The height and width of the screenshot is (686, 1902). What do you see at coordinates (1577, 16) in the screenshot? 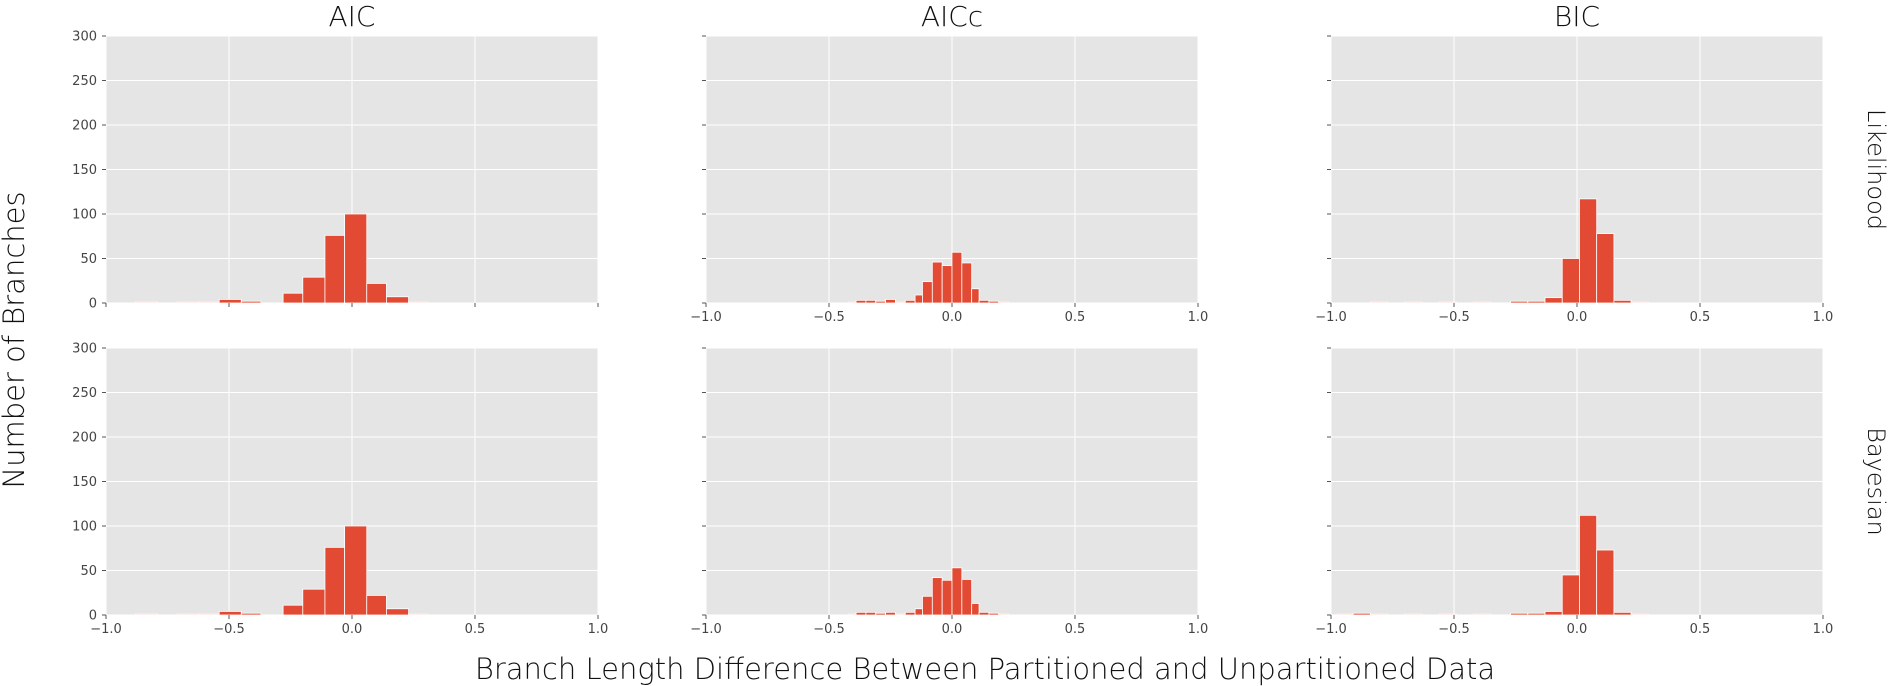
I see `column-title: BIC` at bounding box center [1577, 16].